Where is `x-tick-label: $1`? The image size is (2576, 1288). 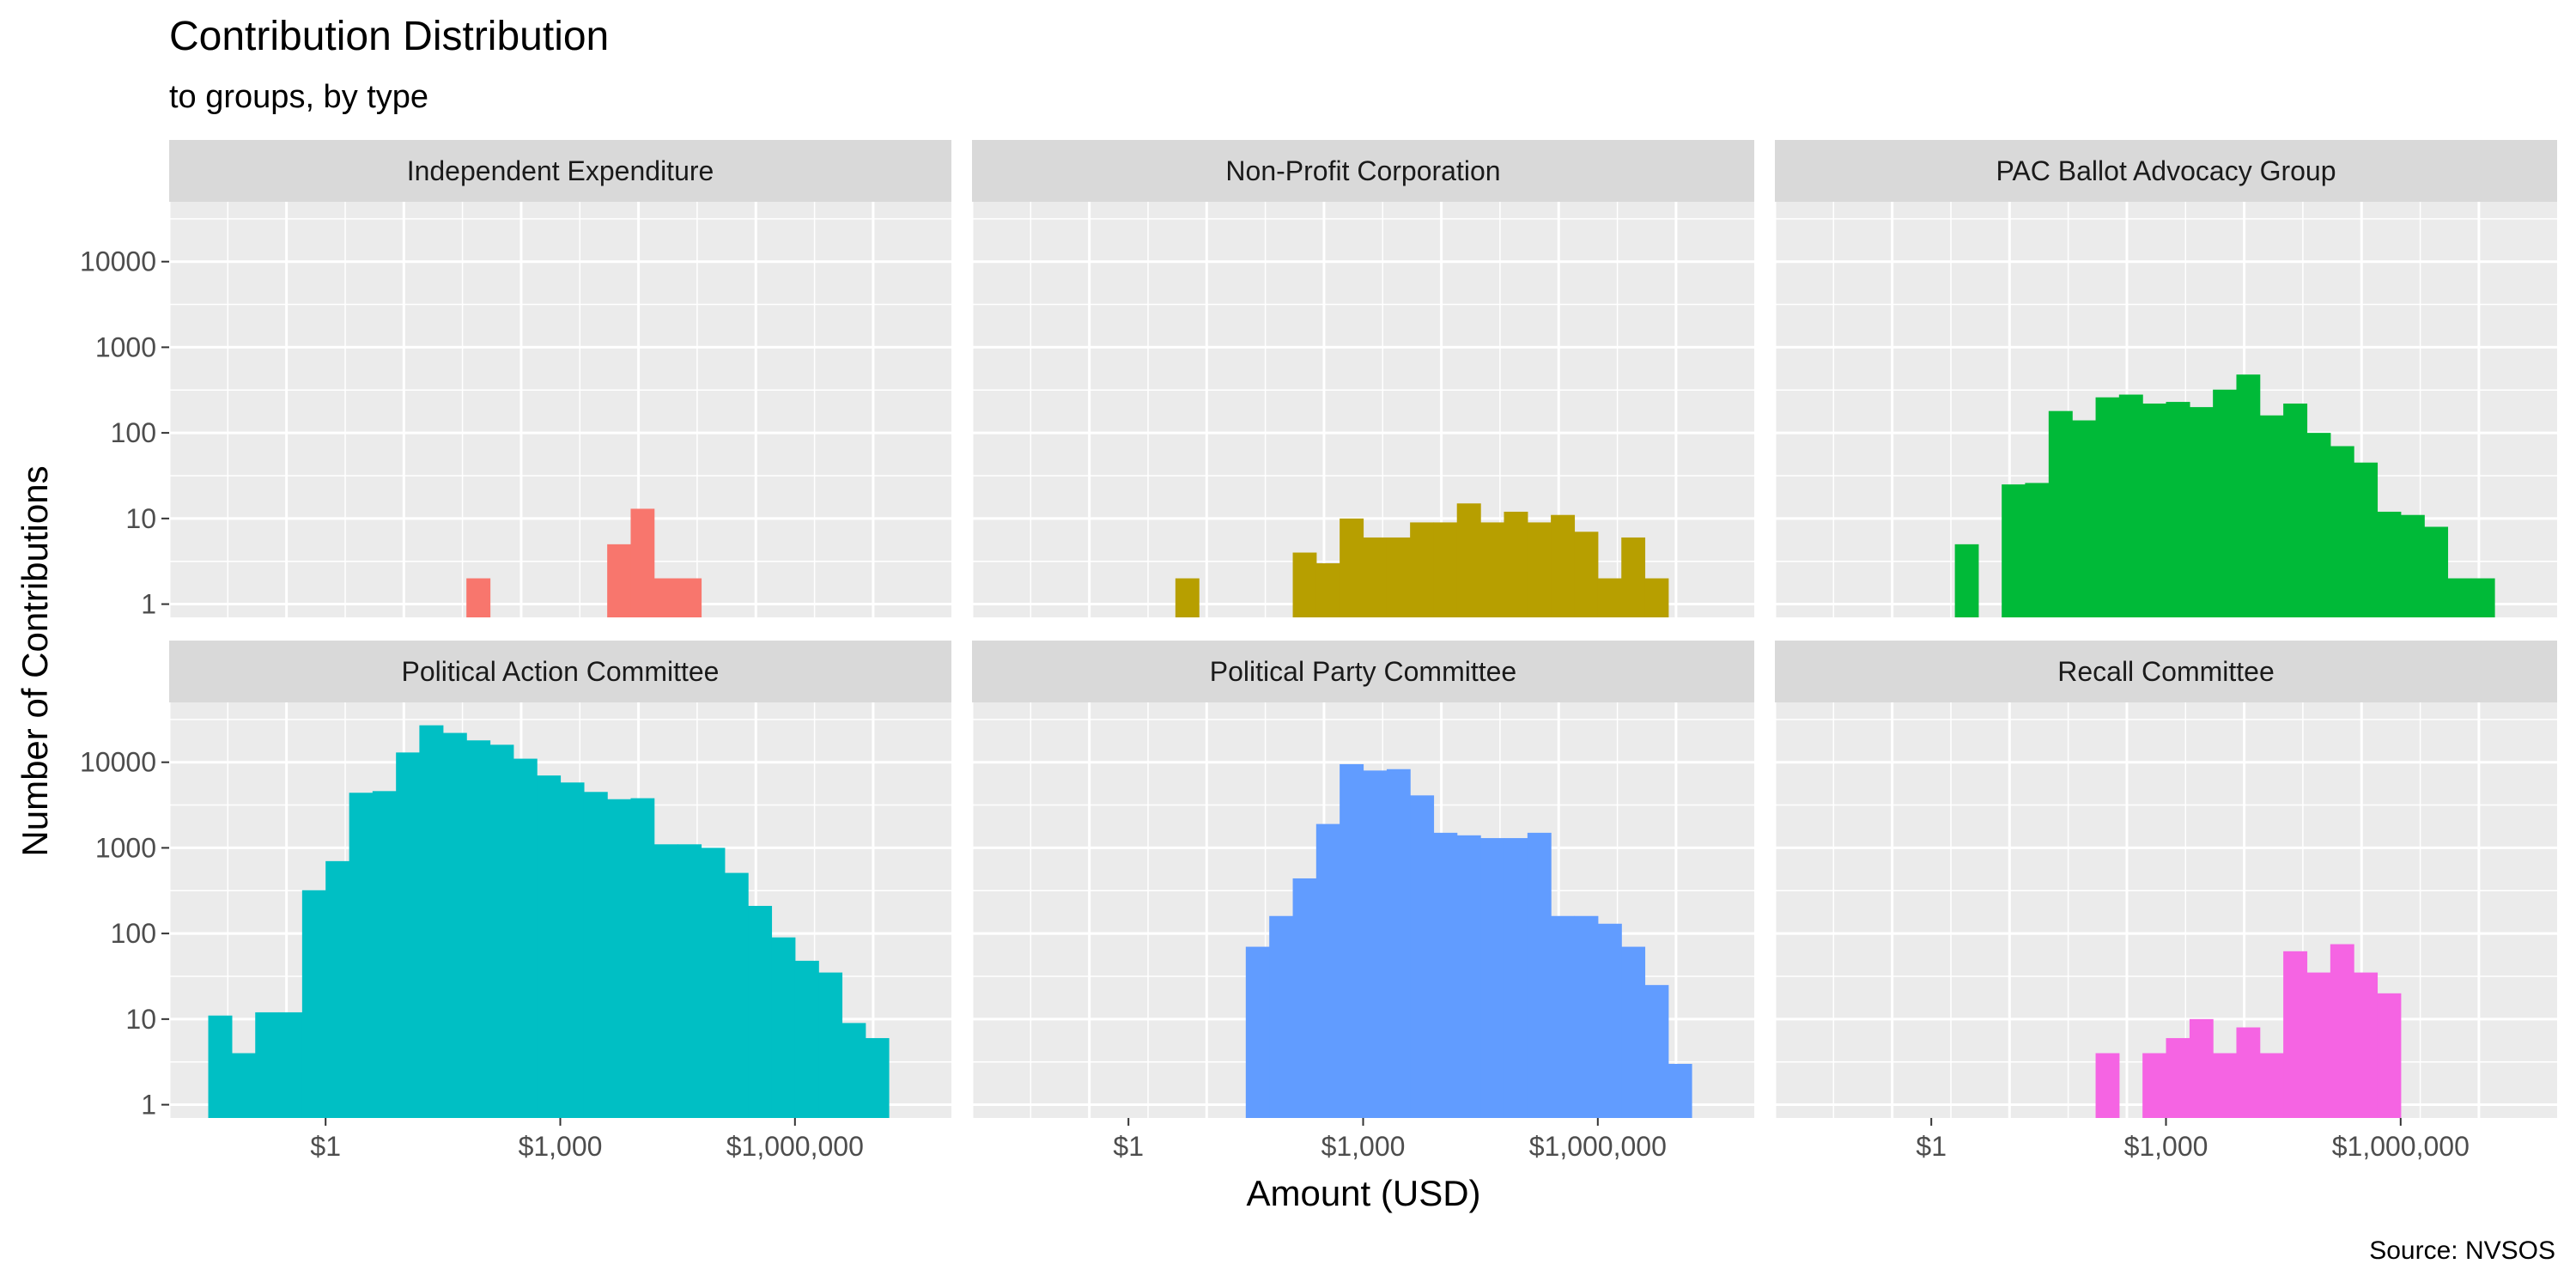 x-tick-label: $1 is located at coordinates (325, 1146).